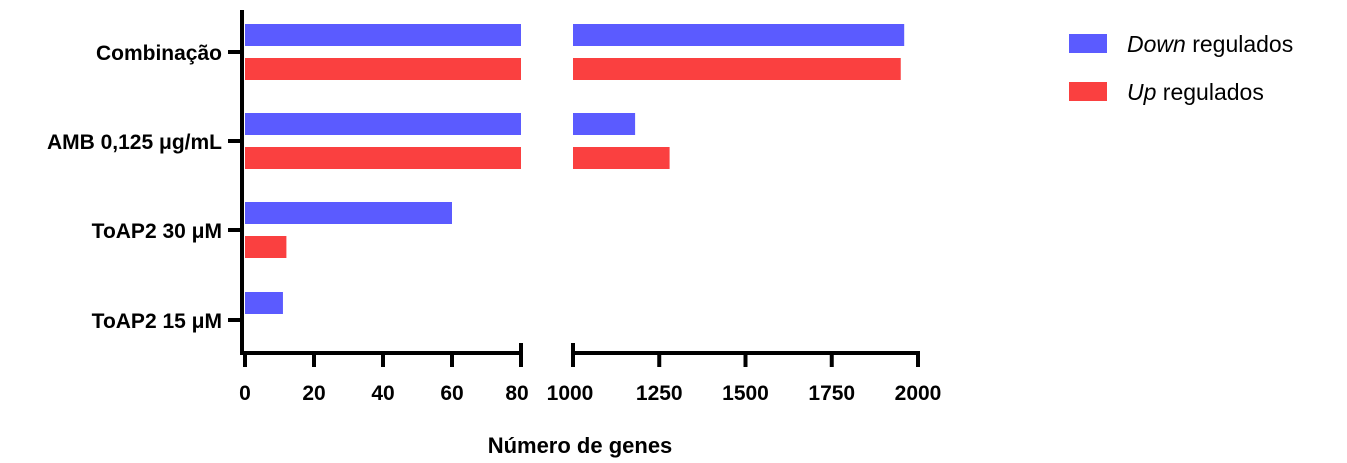 Image resolution: width=1347 pixels, height=463 pixels. Describe the element at coordinates (659, 393) in the screenshot. I see `x-tick-label: 1250` at that location.